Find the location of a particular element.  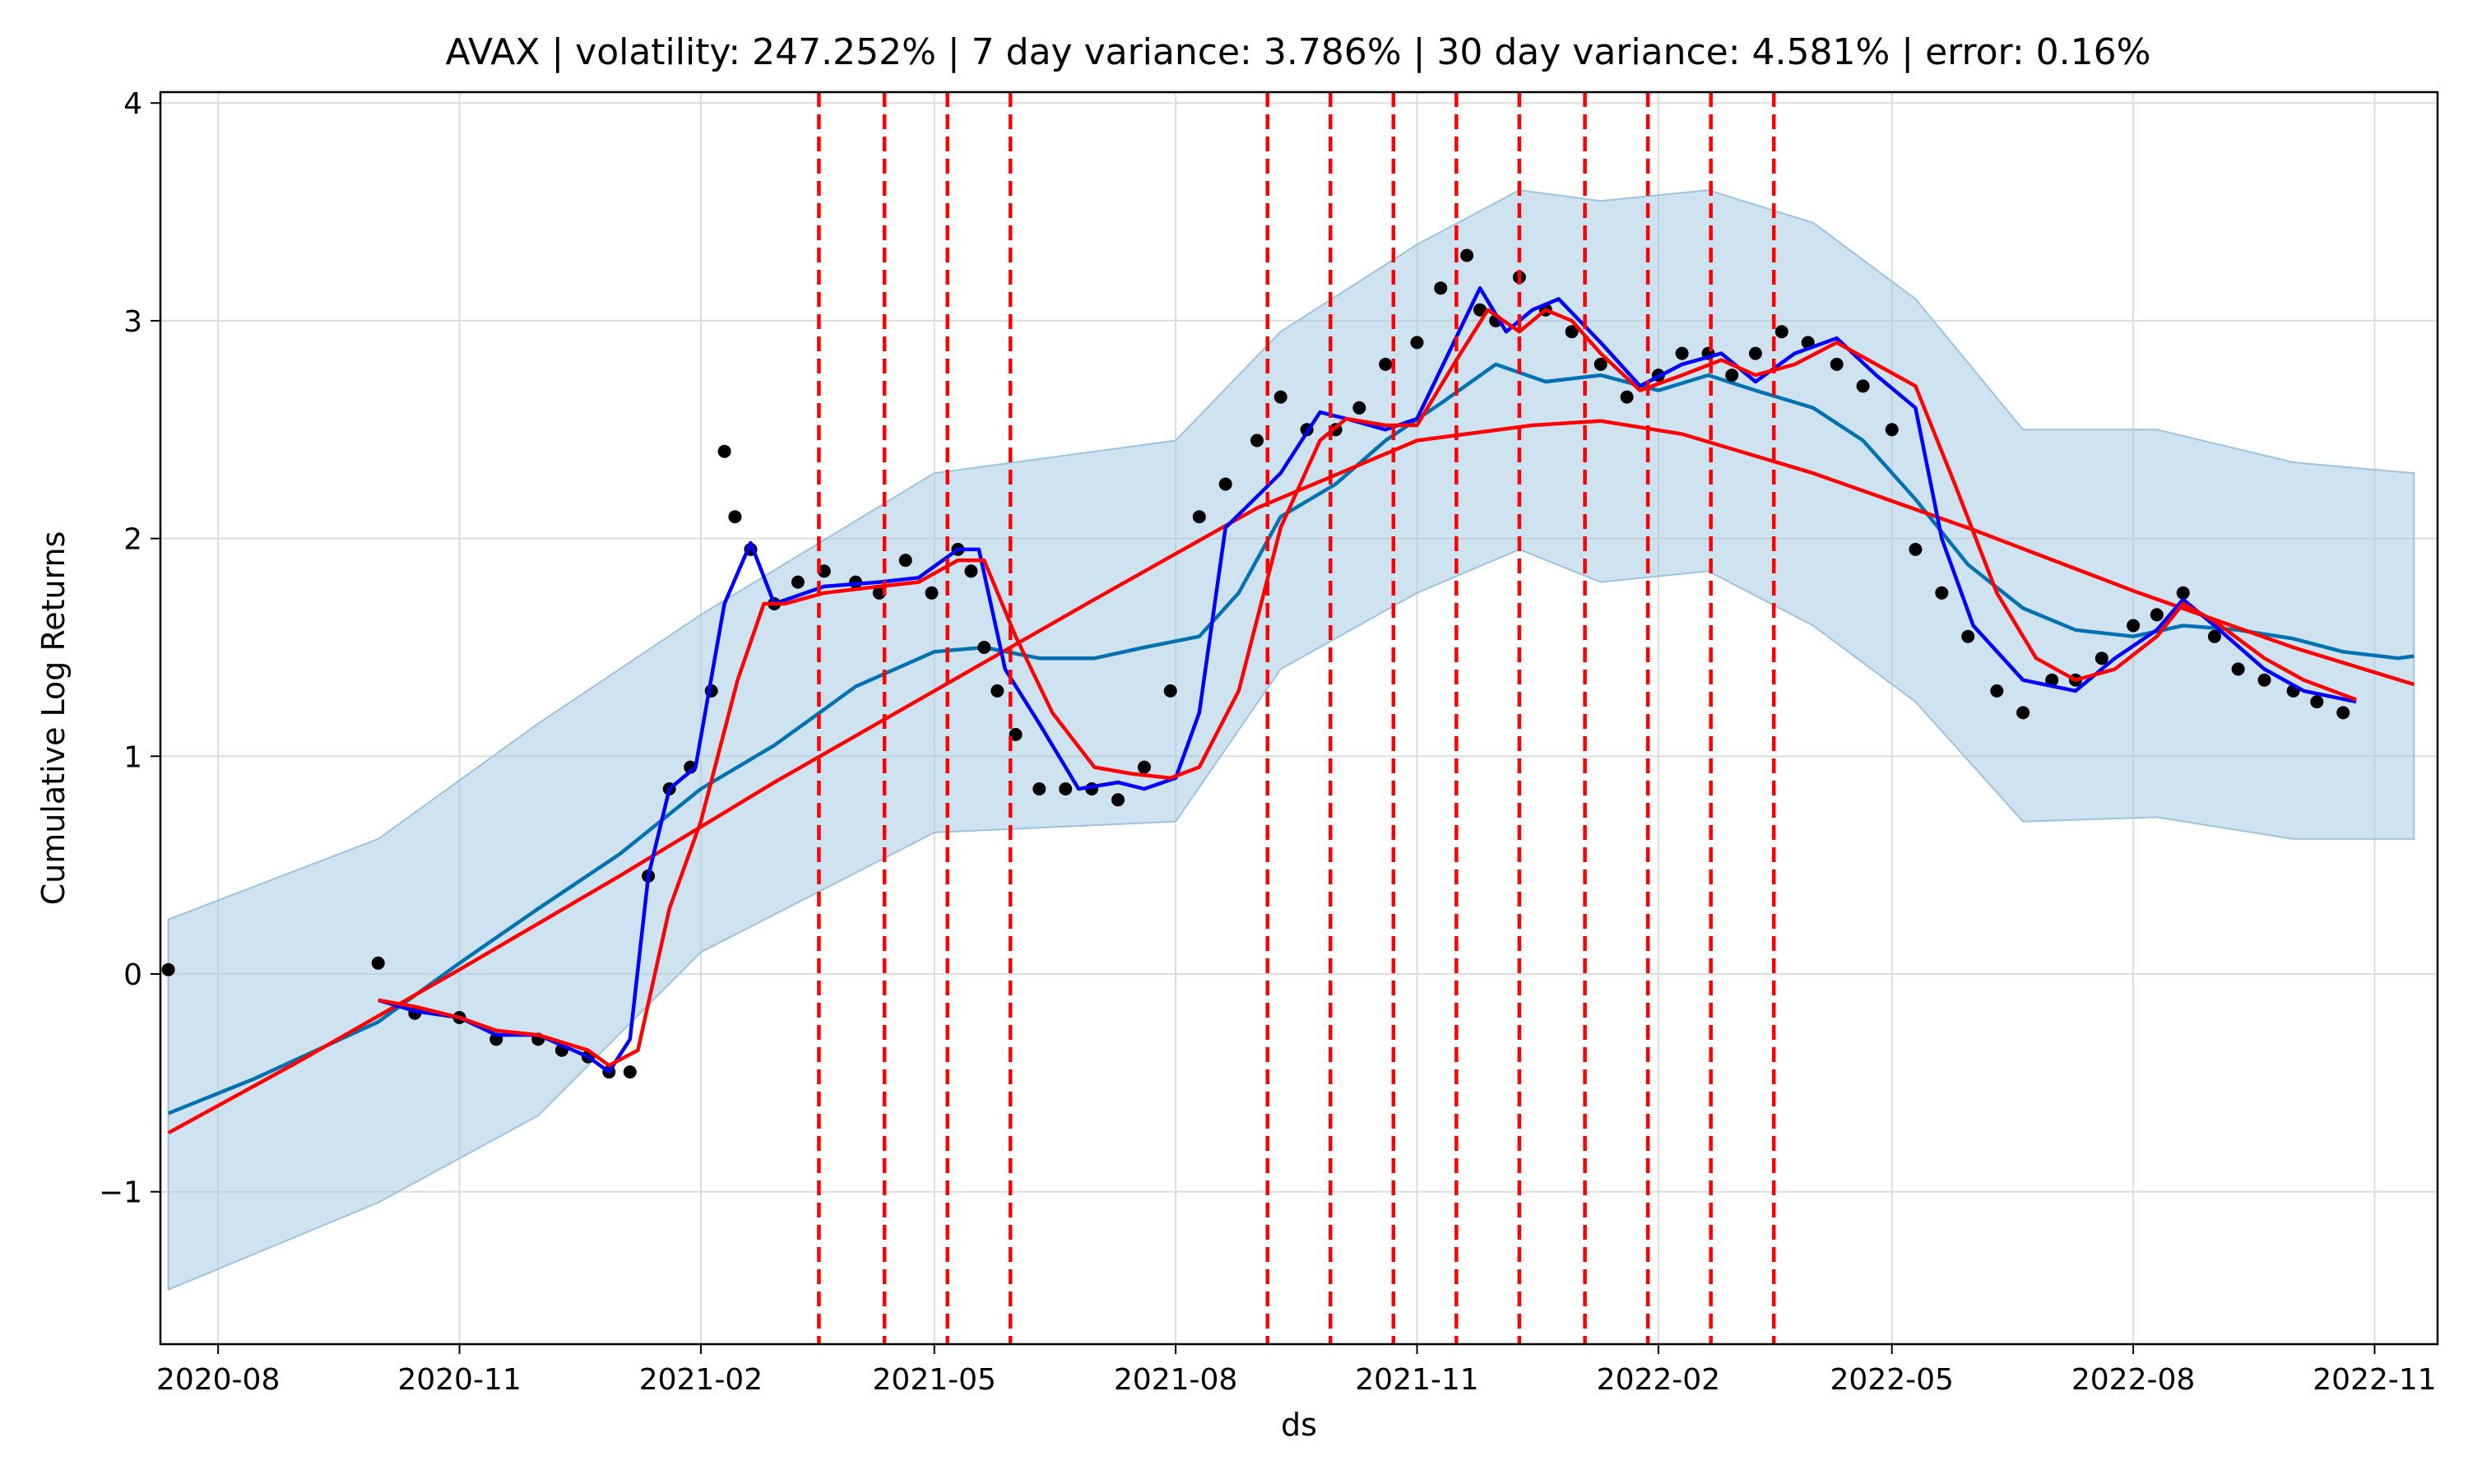

x-tick-label: 2020-11 is located at coordinates (459, 1380).